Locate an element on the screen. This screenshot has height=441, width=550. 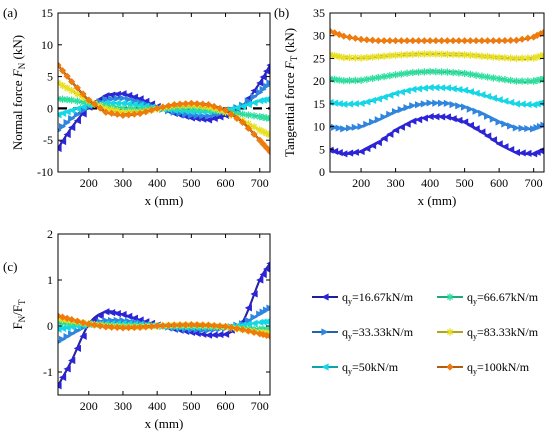
x-tick-label: 400 is located at coordinates (157, 406).